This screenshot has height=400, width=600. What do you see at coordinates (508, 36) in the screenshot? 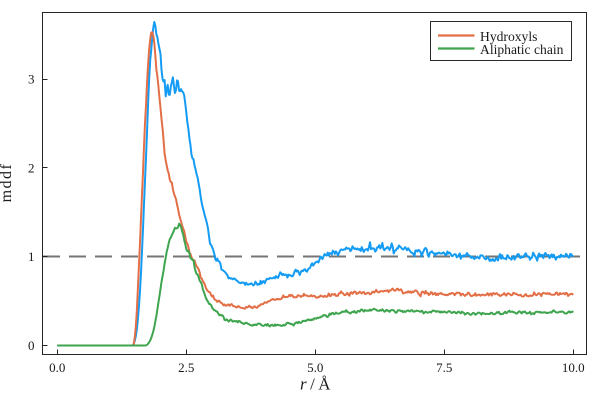
I see `svg-text: Hydroxyls` at bounding box center [508, 36].